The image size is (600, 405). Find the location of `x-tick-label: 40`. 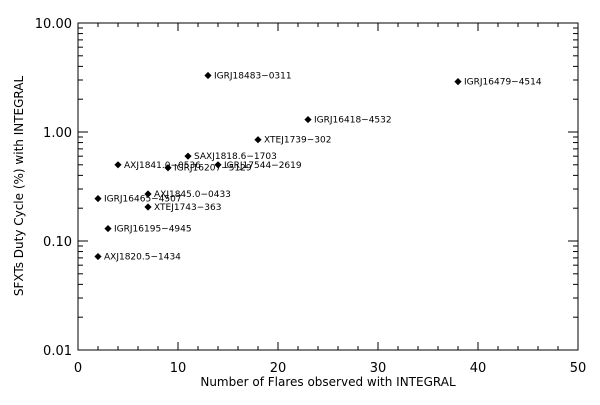

x-tick-label: 40 is located at coordinates (478, 368).